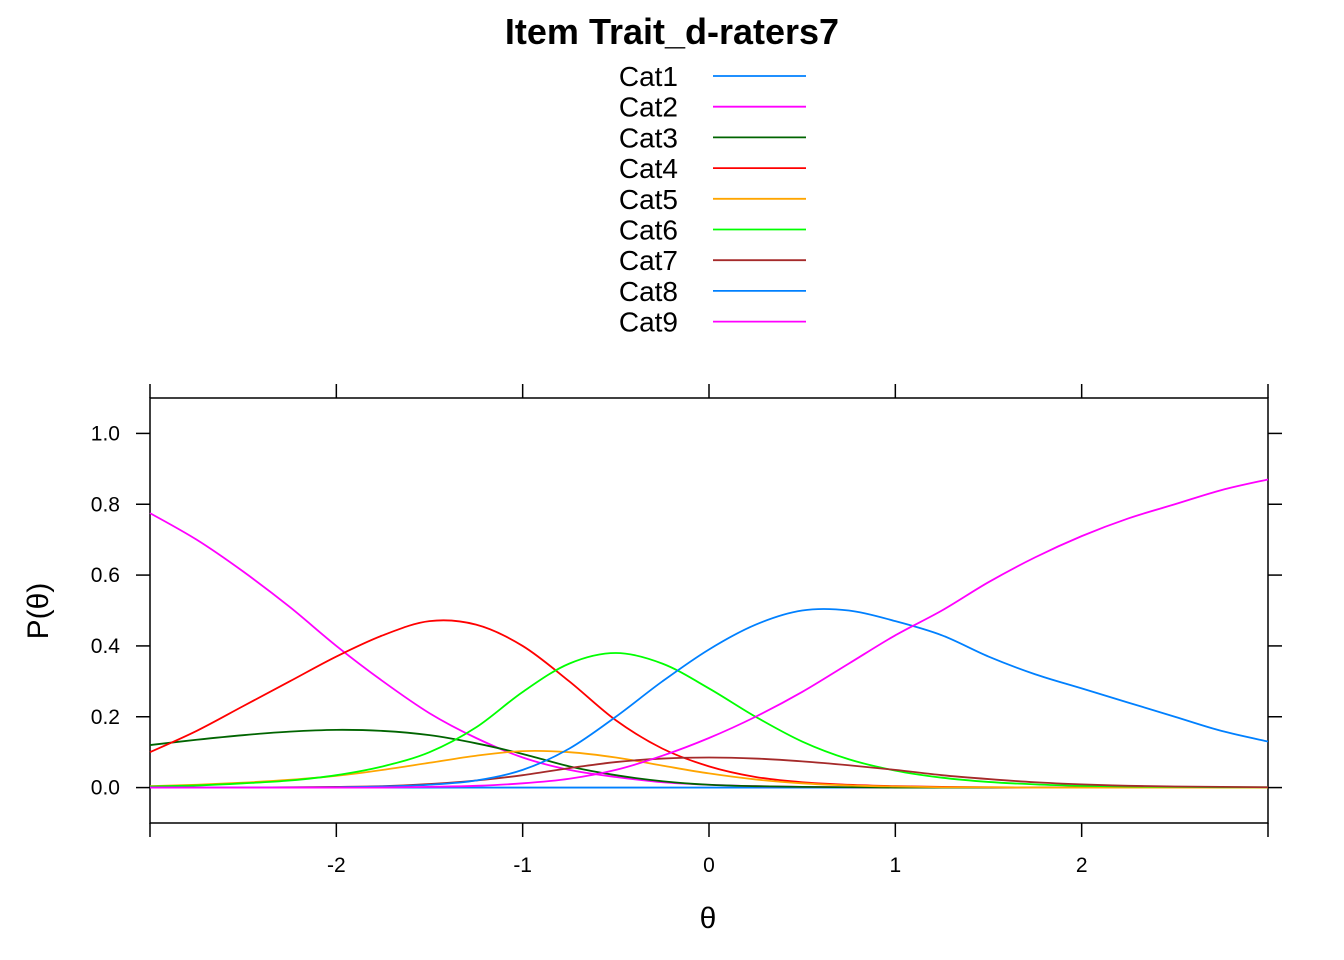 This screenshot has height=960, width=1344. What do you see at coordinates (648, 291) in the screenshot?
I see `legend-label: Cat8` at bounding box center [648, 291].